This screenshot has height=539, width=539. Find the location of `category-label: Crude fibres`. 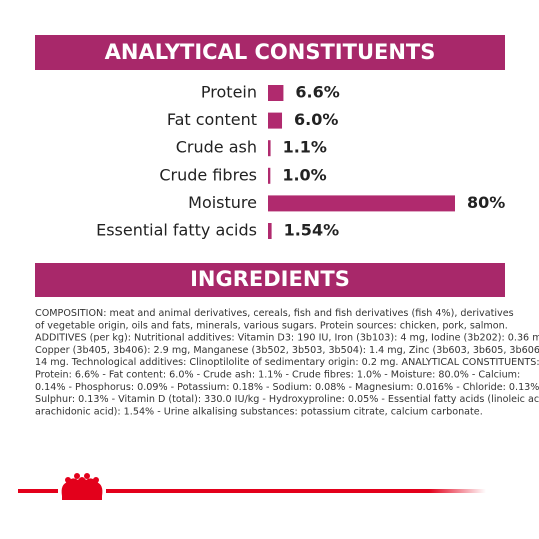

category-label: Crude fibres is located at coordinates (208, 174).